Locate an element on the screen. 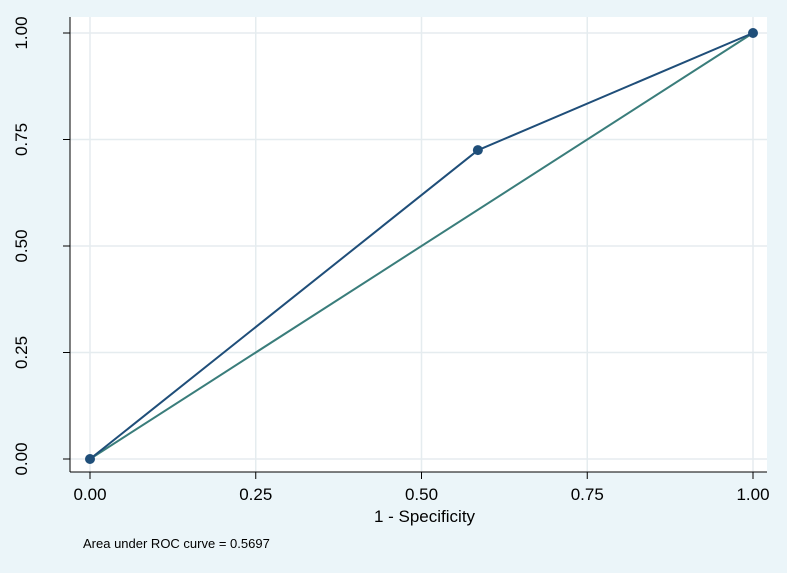 This screenshot has width=787, height=573. y-tick-label-4: 1.00 is located at coordinates (21, 32).